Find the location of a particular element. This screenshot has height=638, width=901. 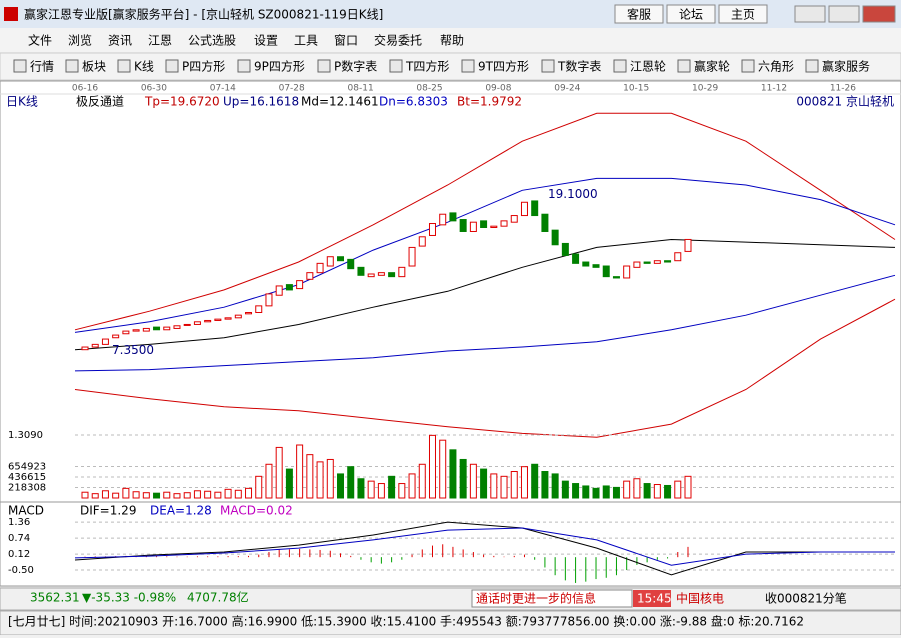

tick-detail: 收000821分笔 is located at coordinates (806, 598).